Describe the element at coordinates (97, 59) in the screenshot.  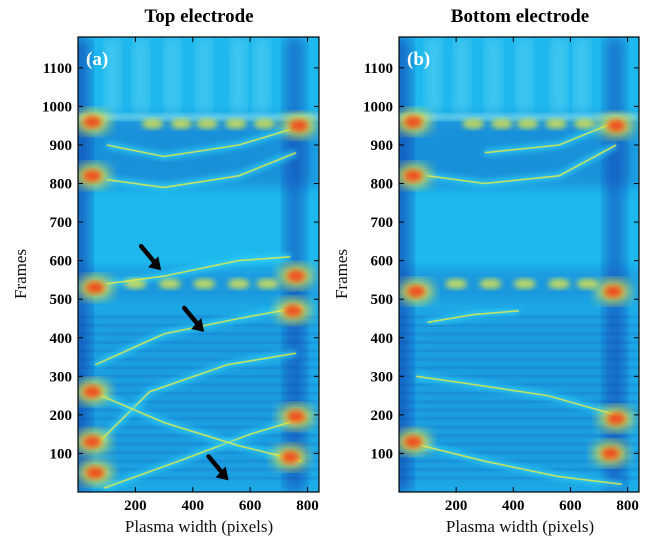
I see `panel-label: (a)` at that location.